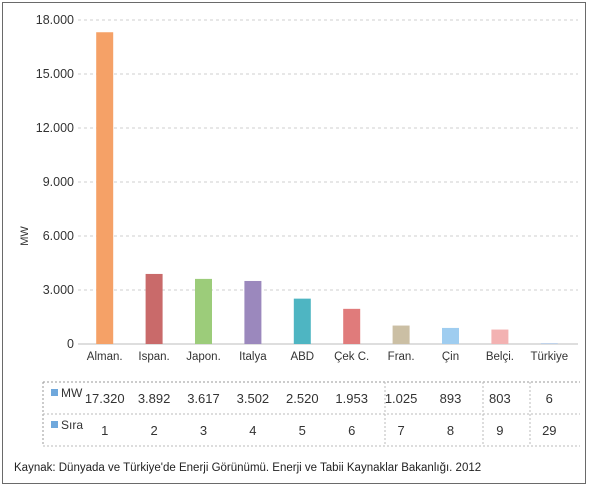 This screenshot has height=488, width=590. What do you see at coordinates (55, 128) in the screenshot?
I see `y-tick-label: 12.000` at bounding box center [55, 128].